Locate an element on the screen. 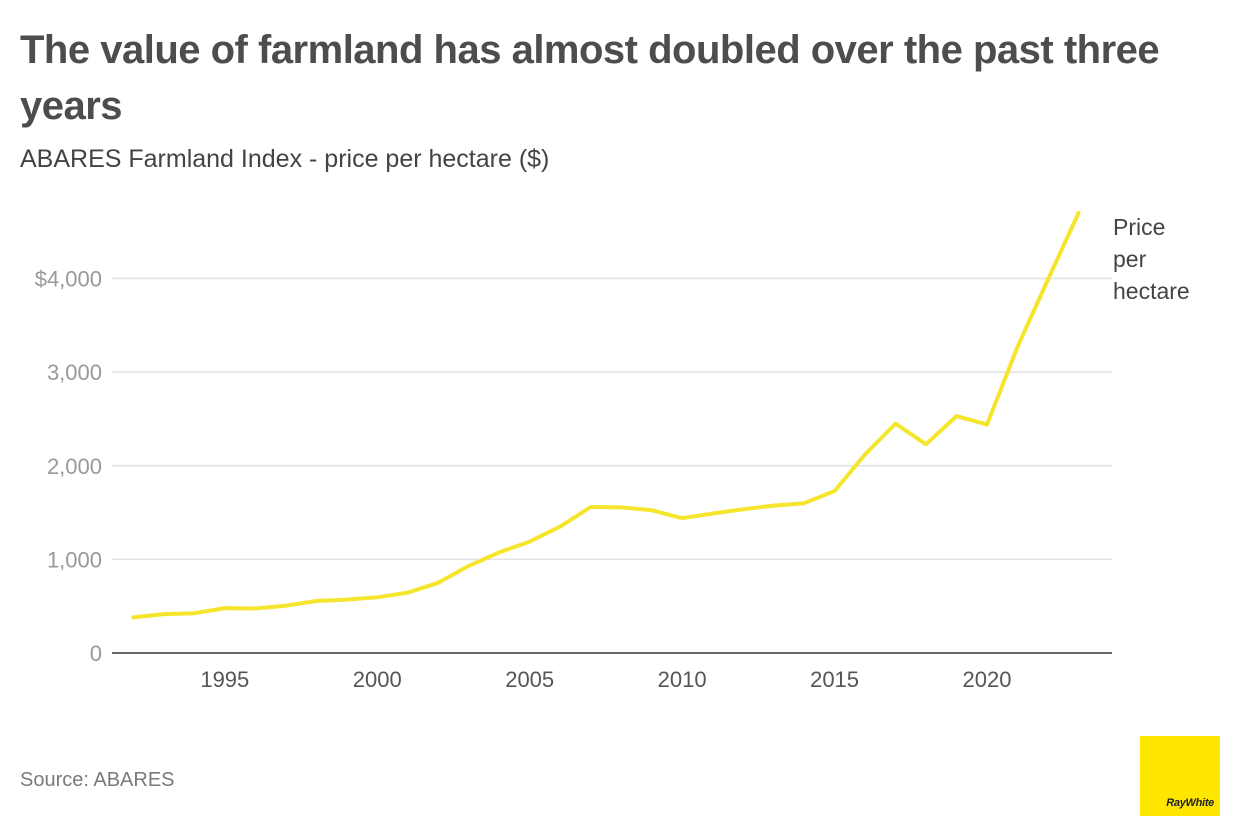  y-tick-label-0: 0 is located at coordinates (96, 653).